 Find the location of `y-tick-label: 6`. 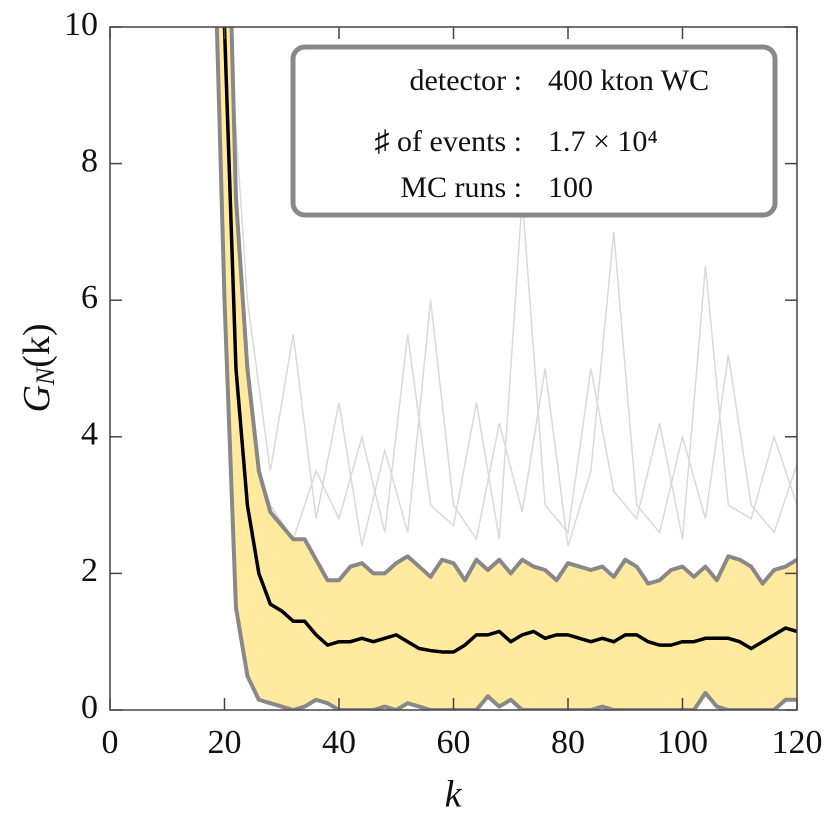

y-tick-label: 6 is located at coordinates (89, 297).